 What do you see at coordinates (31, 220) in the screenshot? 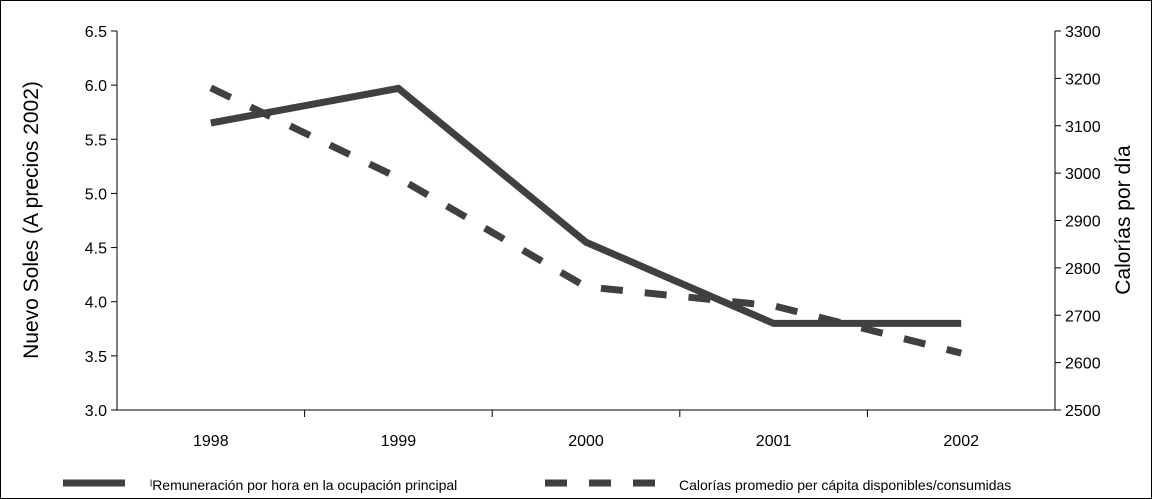
I see `y-axis-label: Nuevo Soles (A precios 2002)` at bounding box center [31, 220].